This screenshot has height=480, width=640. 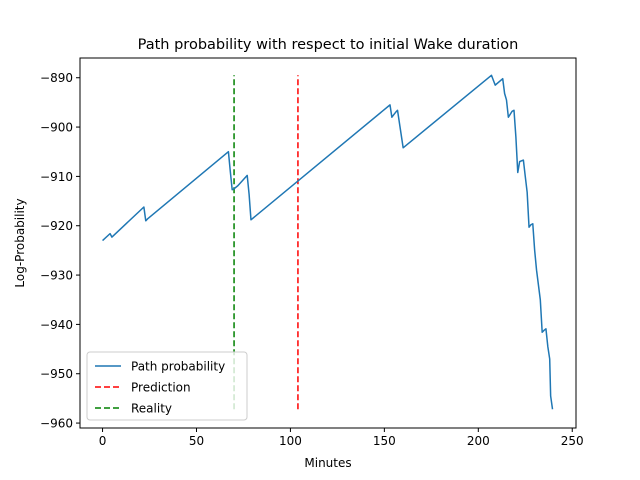 I want to click on x-tick-label: 50, so click(x=196, y=441).